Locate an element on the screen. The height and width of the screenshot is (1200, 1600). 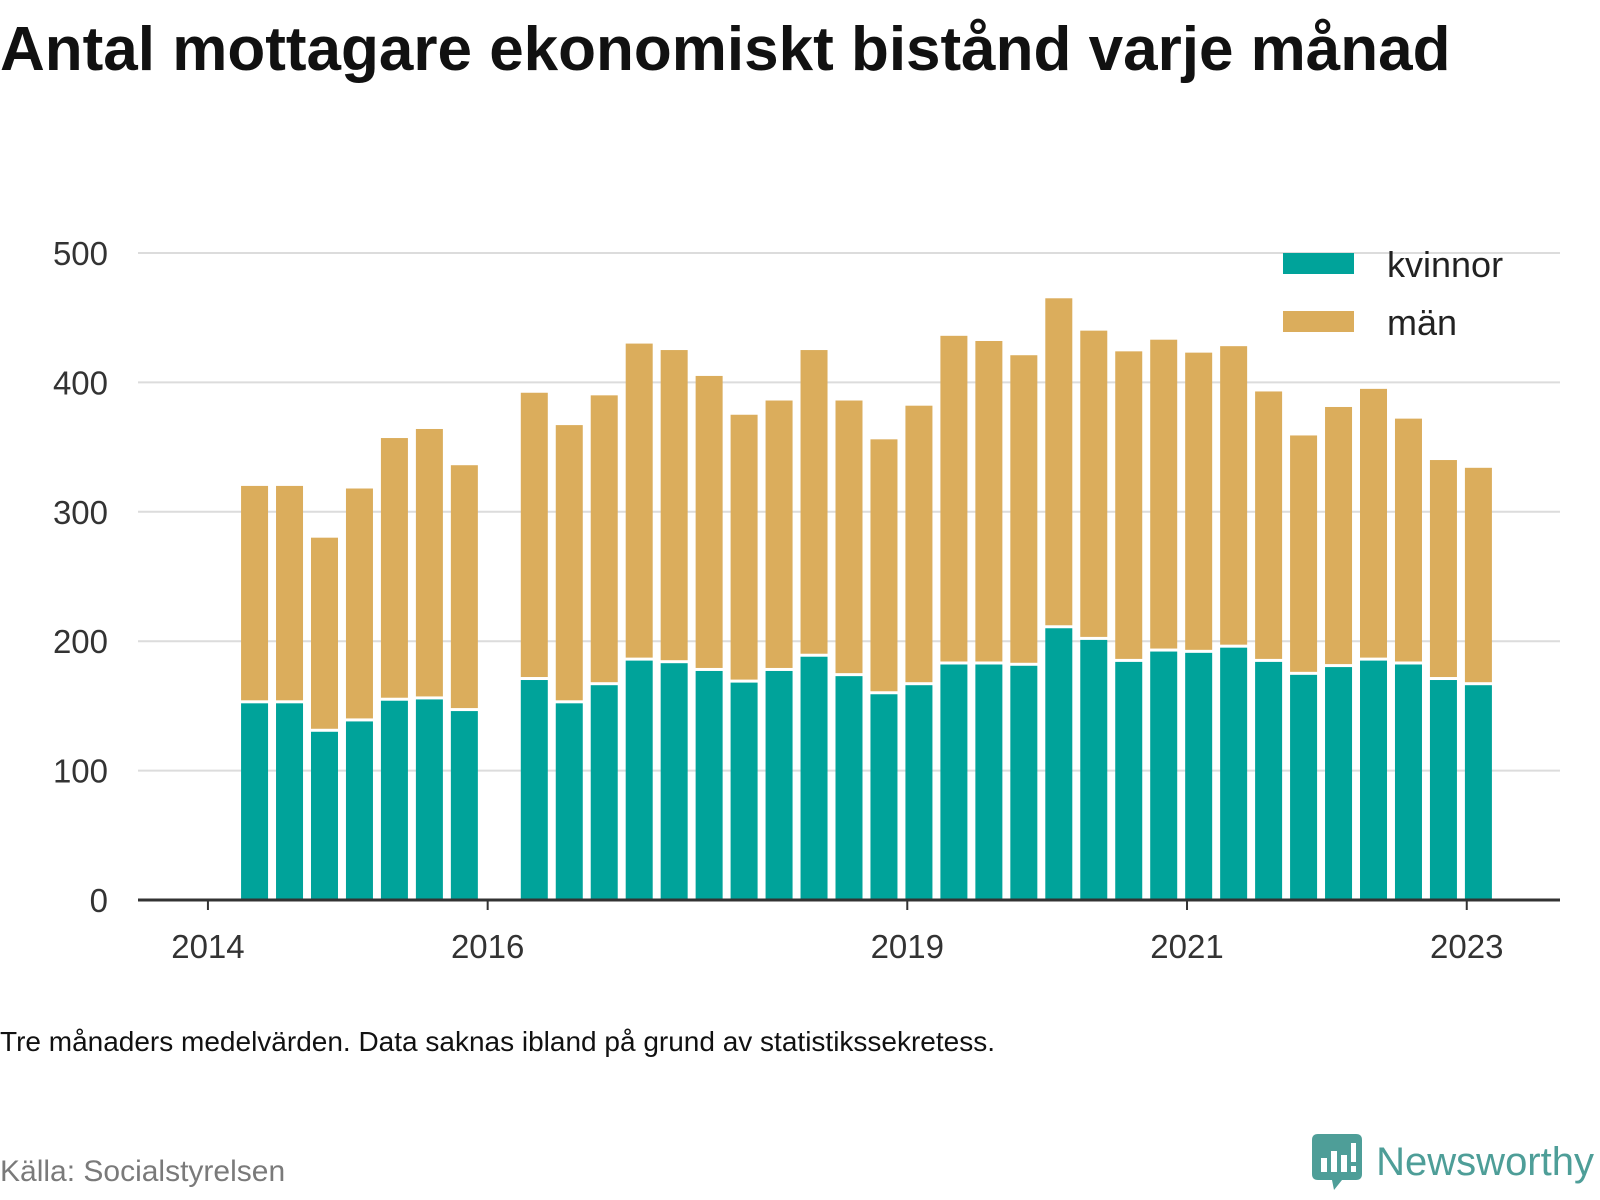
newsworthy-logo: Newsworthy is located at coordinates (1453, 1162).